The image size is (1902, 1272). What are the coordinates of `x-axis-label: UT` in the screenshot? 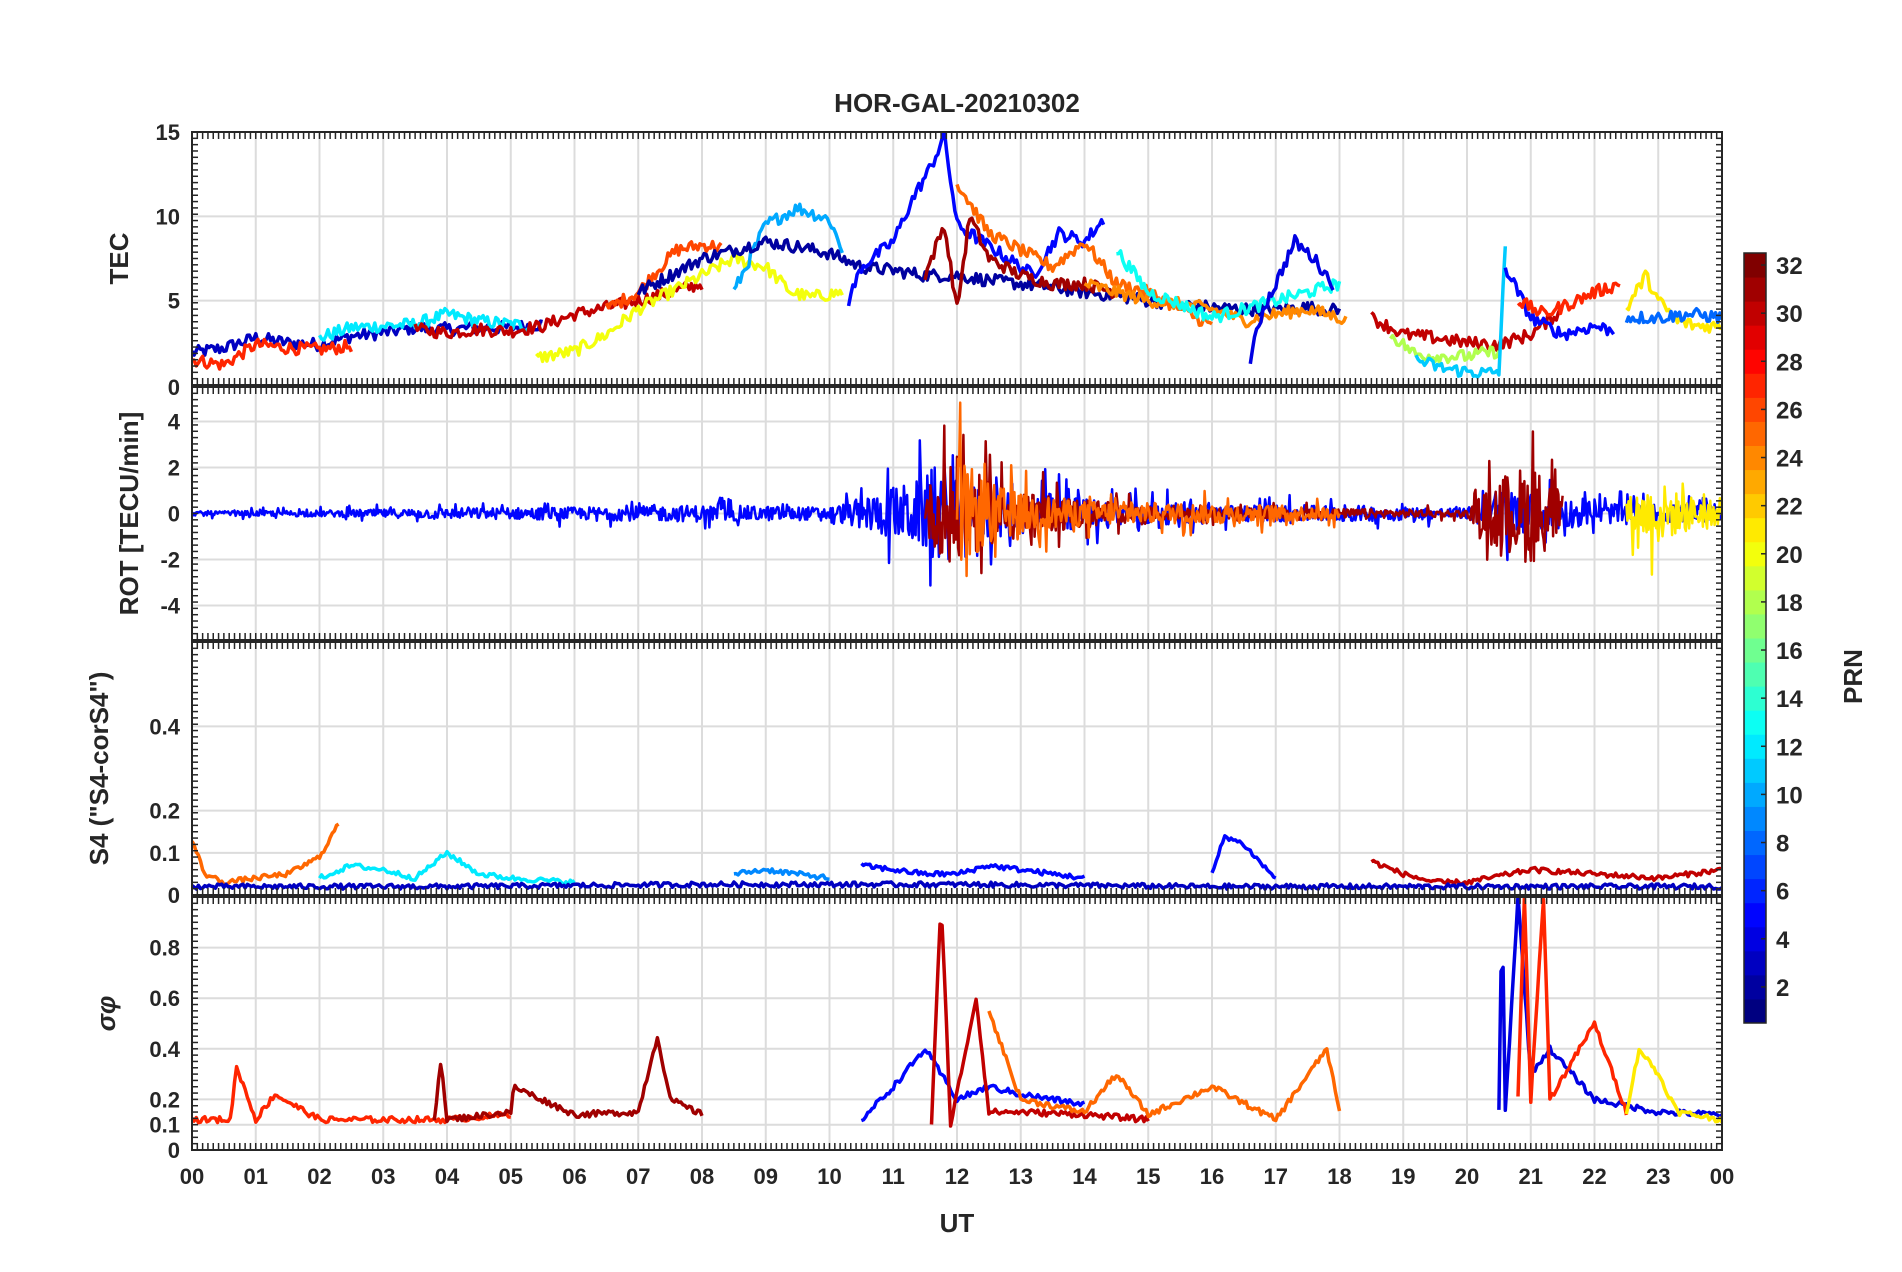 It's located at (957, 1223).